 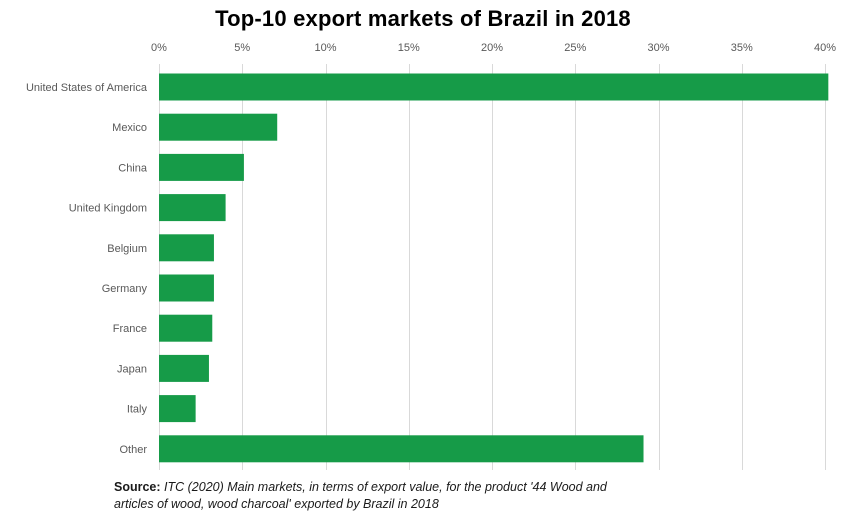 What do you see at coordinates (125, 289) in the screenshot?
I see `category-label: Germany` at bounding box center [125, 289].